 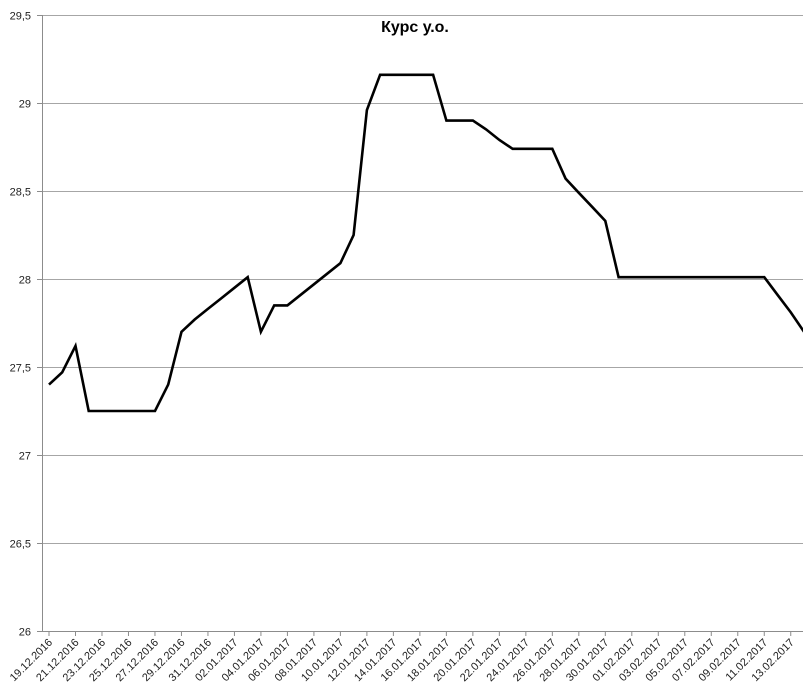 What do you see at coordinates (20, 545) in the screenshot?
I see `y-tick-label: 26,5` at bounding box center [20, 545].